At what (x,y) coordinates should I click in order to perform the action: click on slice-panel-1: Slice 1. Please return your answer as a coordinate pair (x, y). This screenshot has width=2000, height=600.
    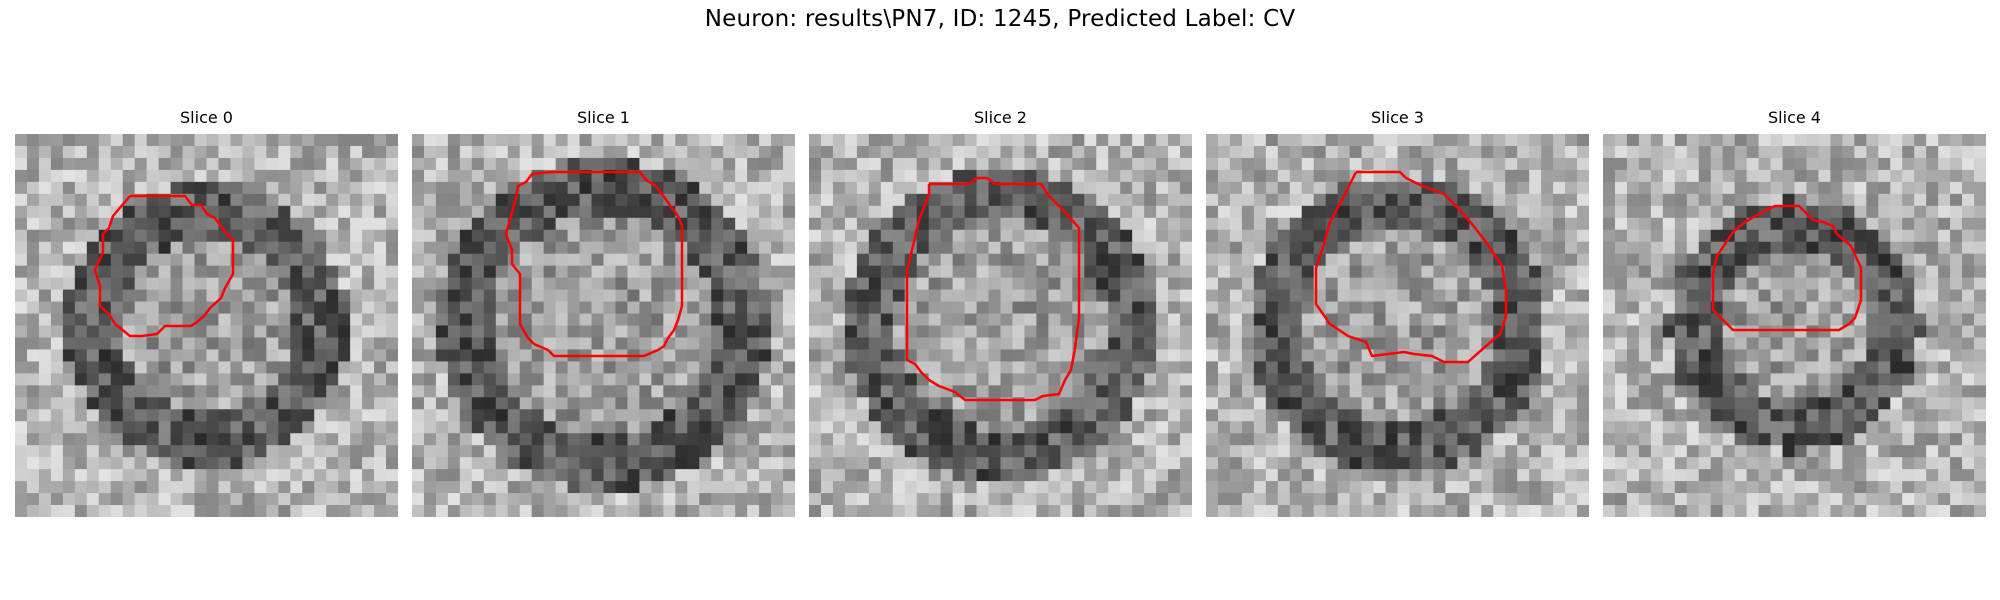
    Looking at the image, I should click on (603, 312).